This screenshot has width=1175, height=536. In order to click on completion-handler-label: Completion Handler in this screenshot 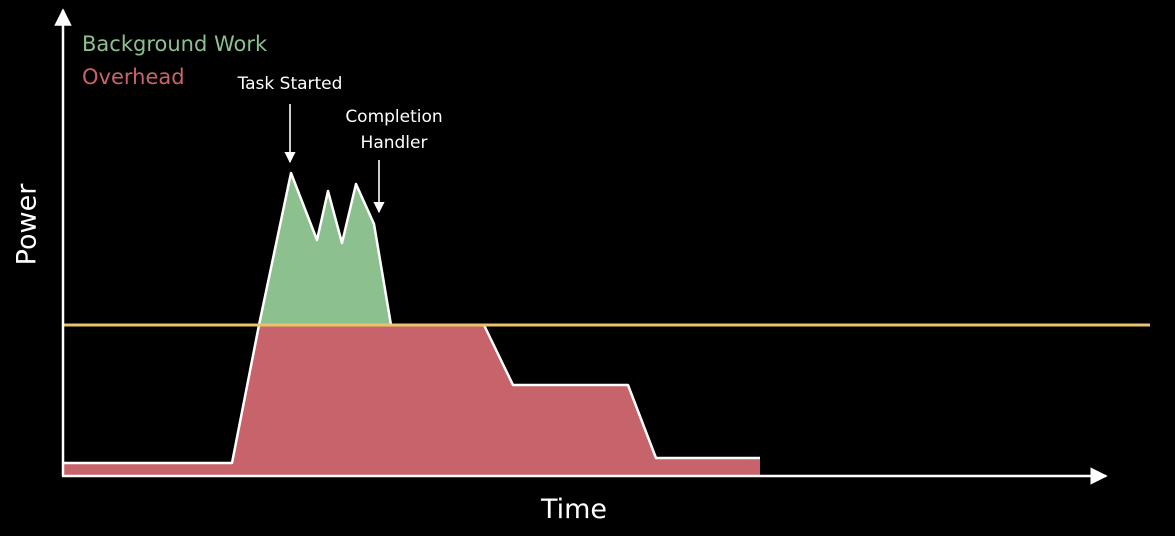, I will do `click(394, 130)`.